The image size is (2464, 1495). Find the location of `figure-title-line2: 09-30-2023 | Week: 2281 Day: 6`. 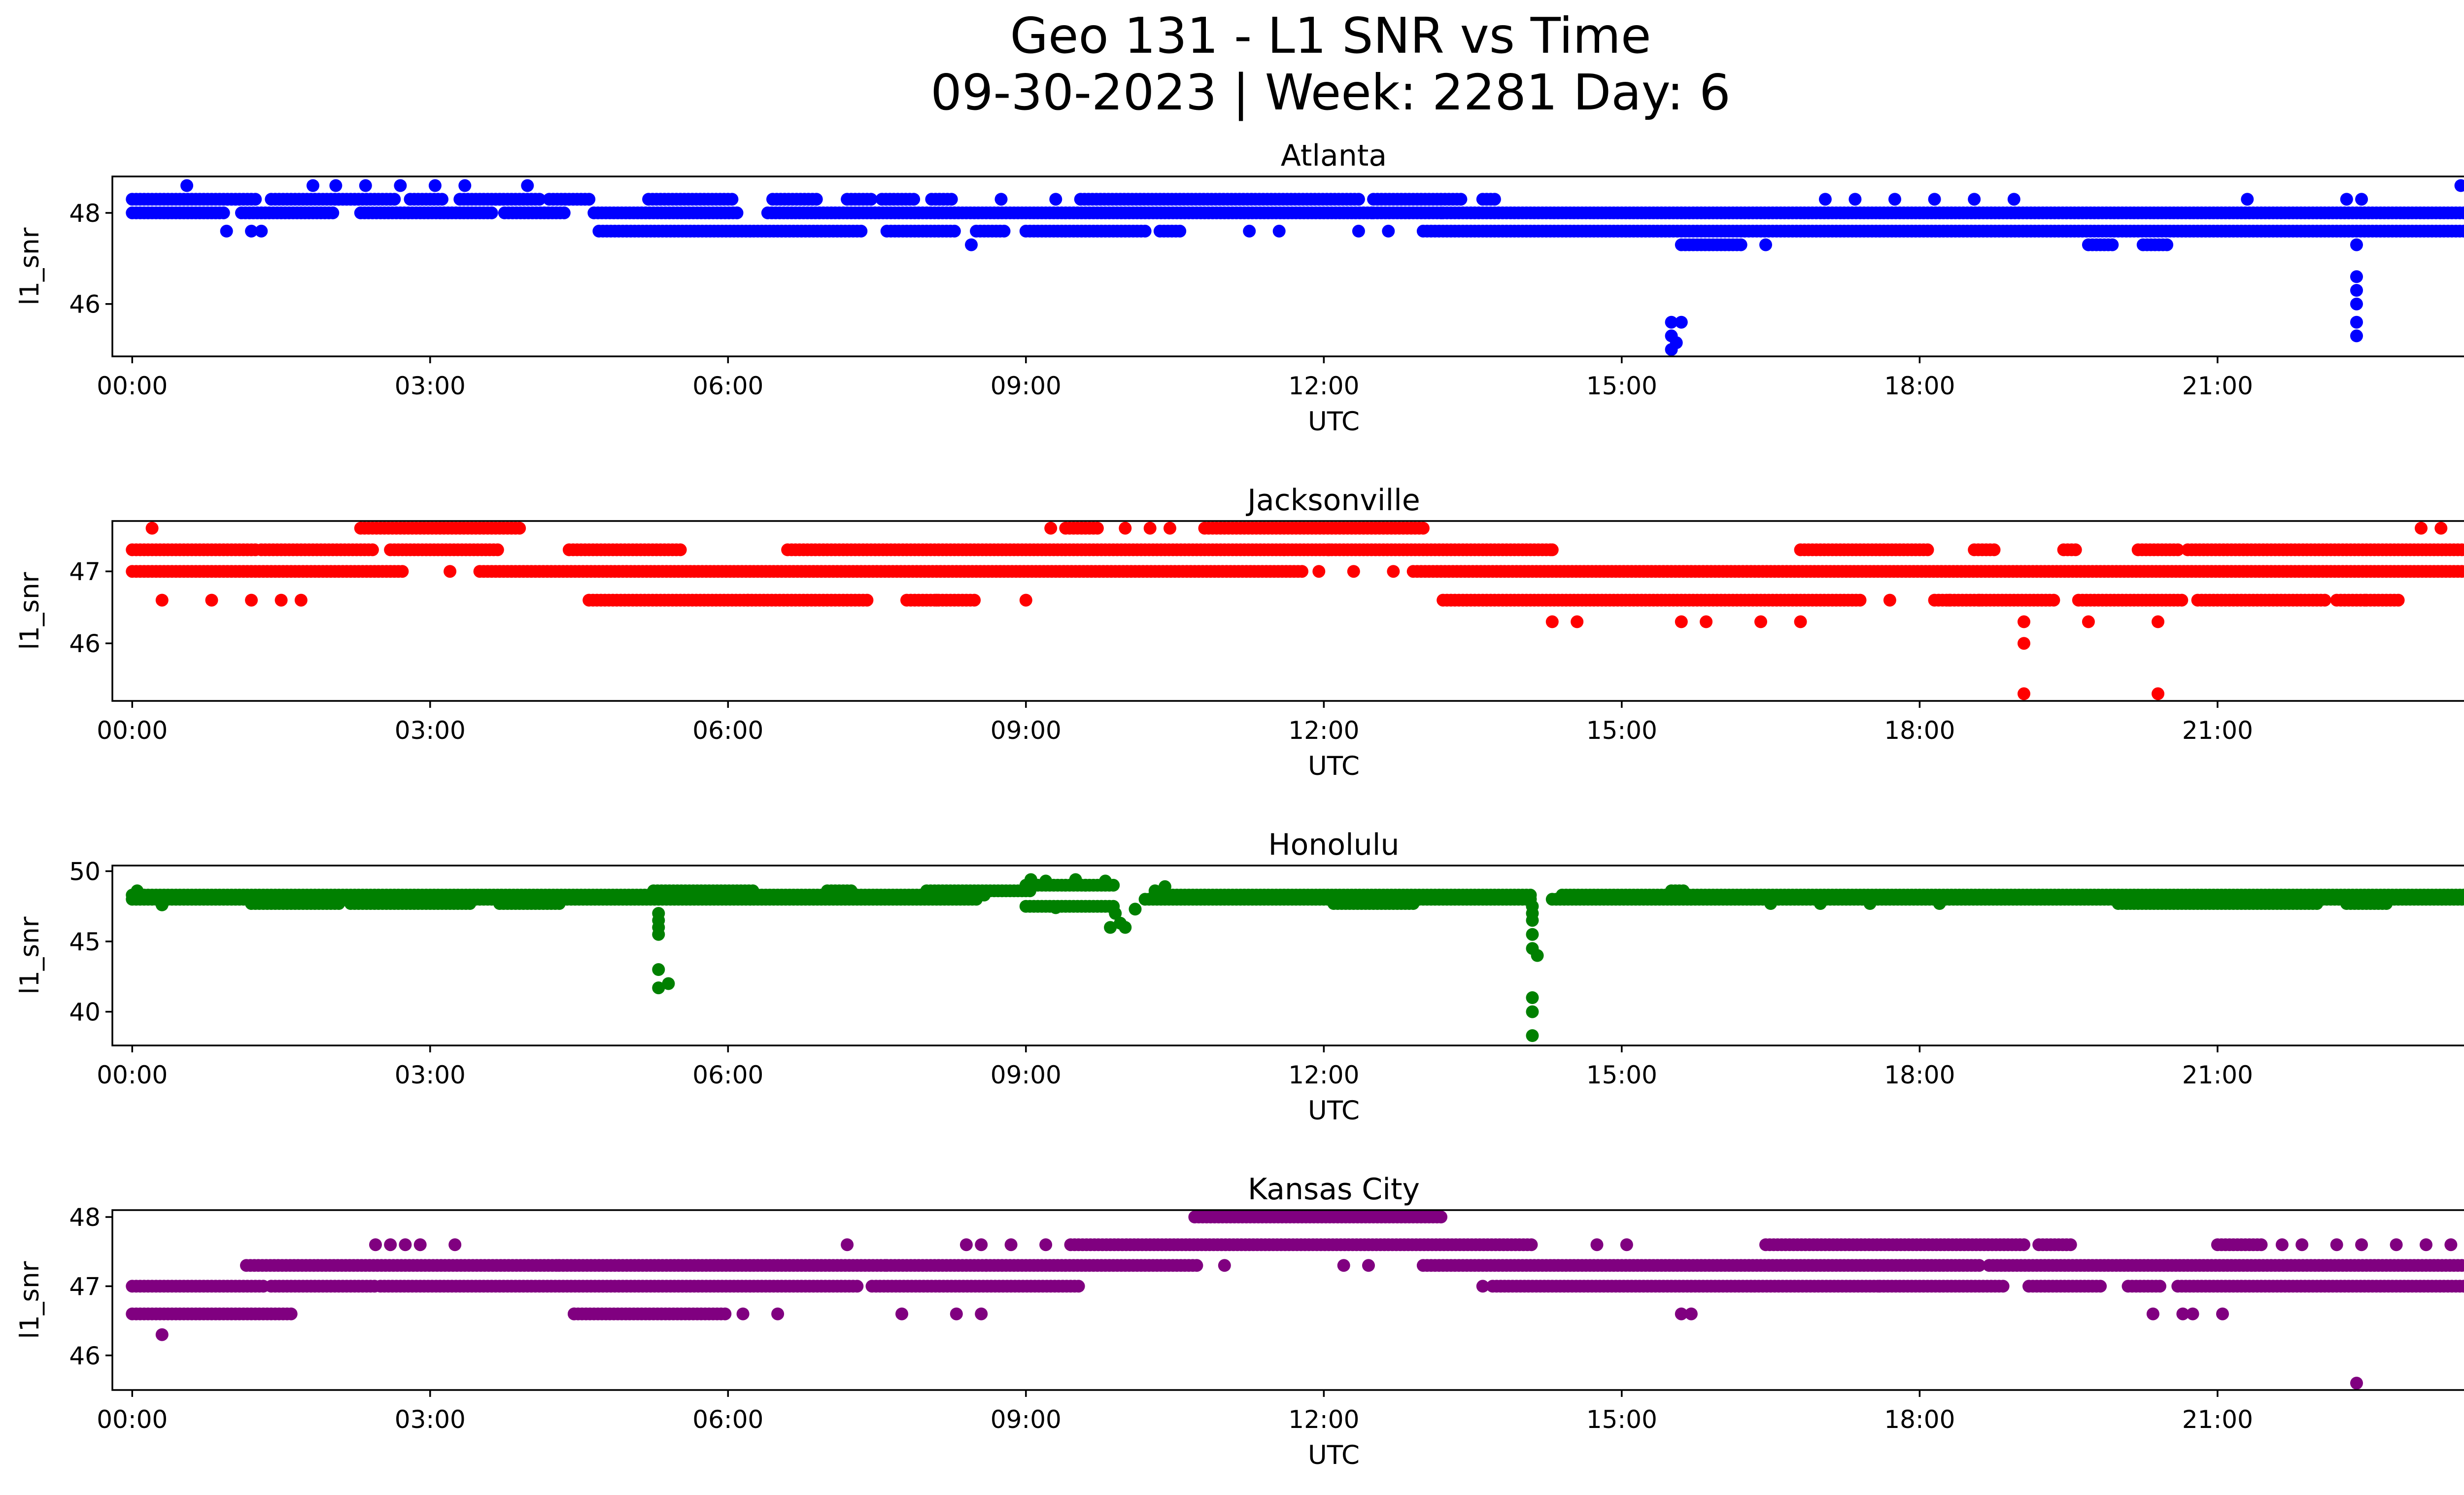

figure-title-line2: 09-30-2023 | Week: 2281 Day: 6 is located at coordinates (1330, 92).